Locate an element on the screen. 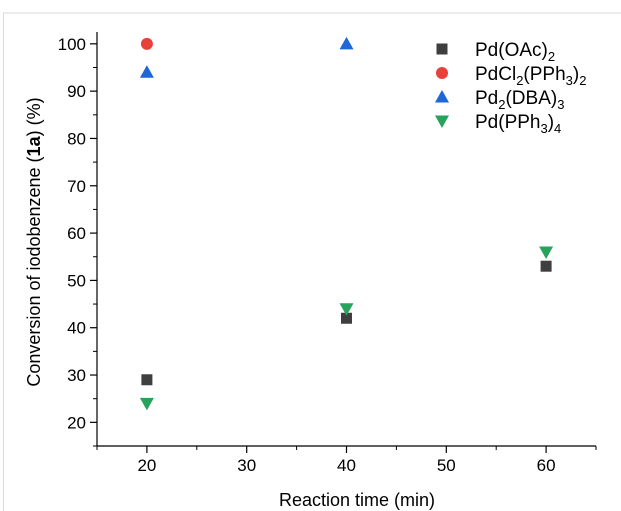 The width and height of the screenshot is (621, 511). x-axis-ticks: 20 30 40 50 60 is located at coordinates (346, 460).